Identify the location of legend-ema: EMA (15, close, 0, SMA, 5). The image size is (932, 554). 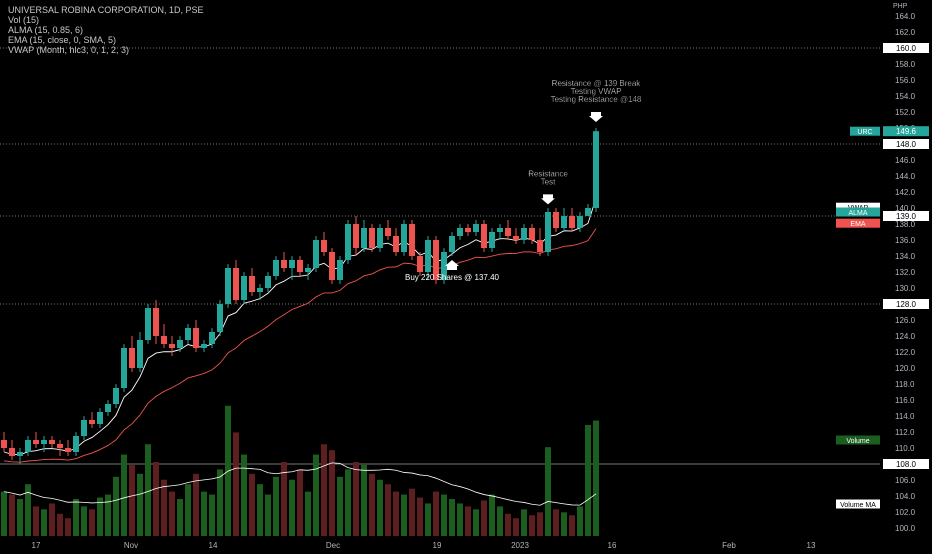
(62, 40).